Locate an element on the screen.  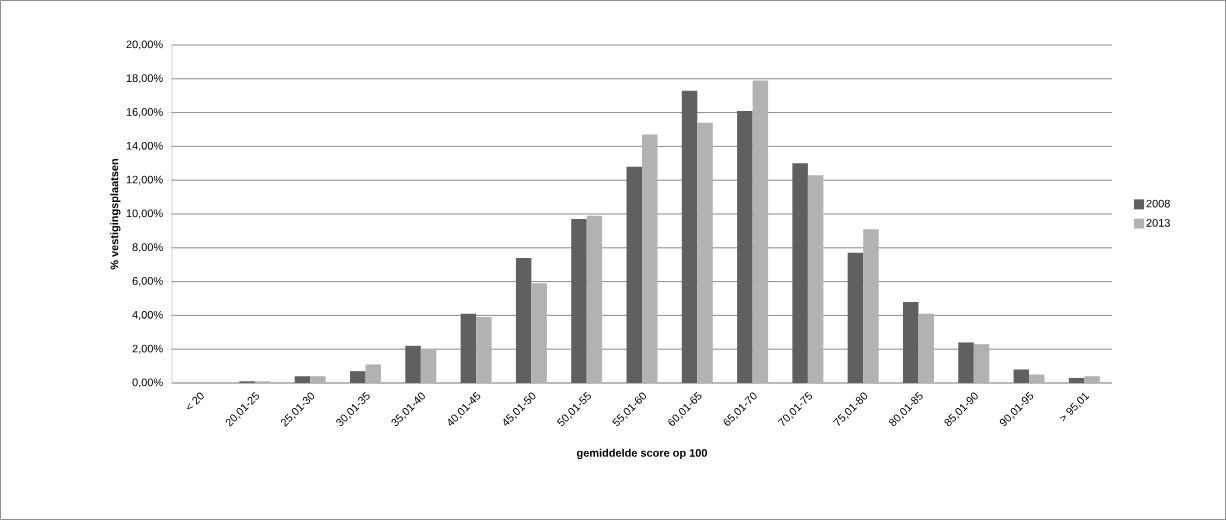
y-tick-label: 20,00% is located at coordinates (144, 45).